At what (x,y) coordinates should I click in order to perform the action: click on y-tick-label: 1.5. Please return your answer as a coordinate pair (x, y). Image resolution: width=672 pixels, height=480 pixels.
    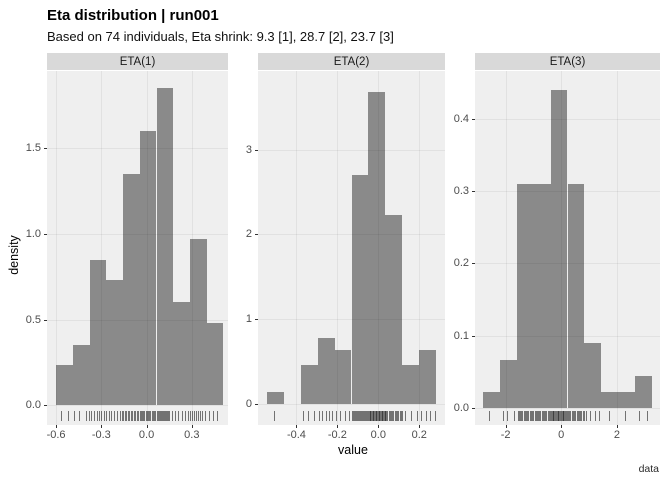
    Looking at the image, I should click on (33, 148).